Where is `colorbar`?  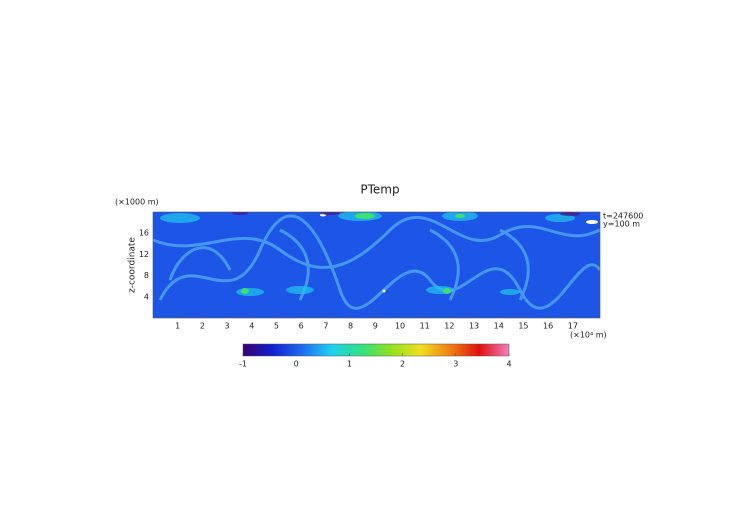
colorbar is located at coordinates (376, 350).